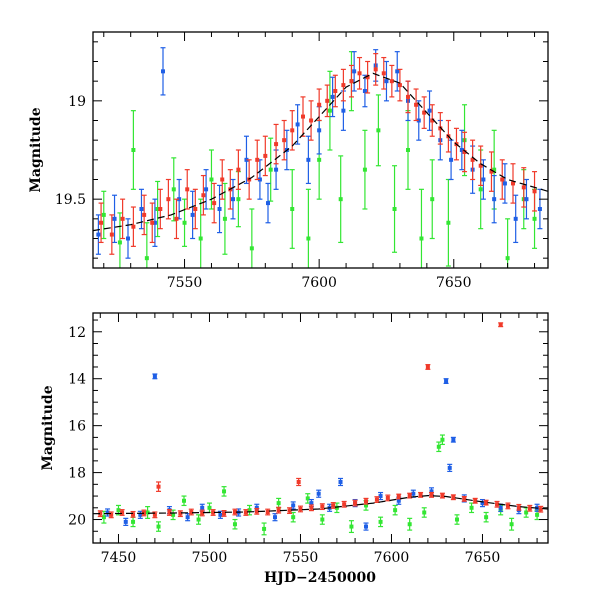 This screenshot has height=600, width=600. What do you see at coordinates (77, 427) in the screenshot?
I see `bottom-y-tick-label: 16` at bounding box center [77, 427].